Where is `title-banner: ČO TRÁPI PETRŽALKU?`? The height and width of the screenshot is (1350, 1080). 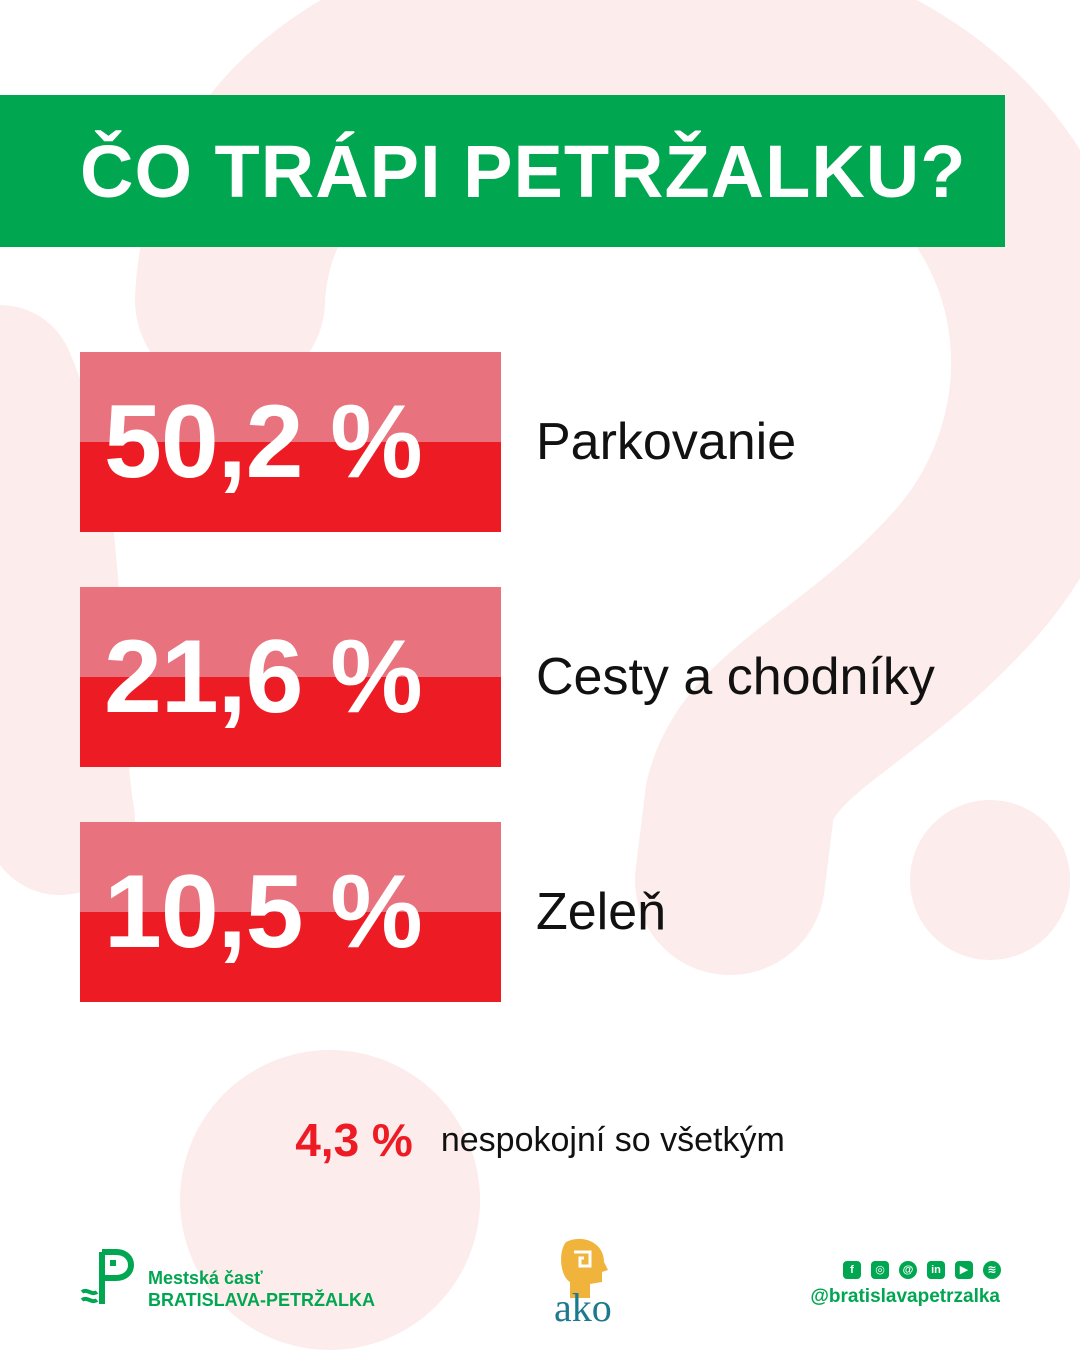
title-banner: ČO TRÁPI PETRŽALKU? is located at coordinates (502, 171).